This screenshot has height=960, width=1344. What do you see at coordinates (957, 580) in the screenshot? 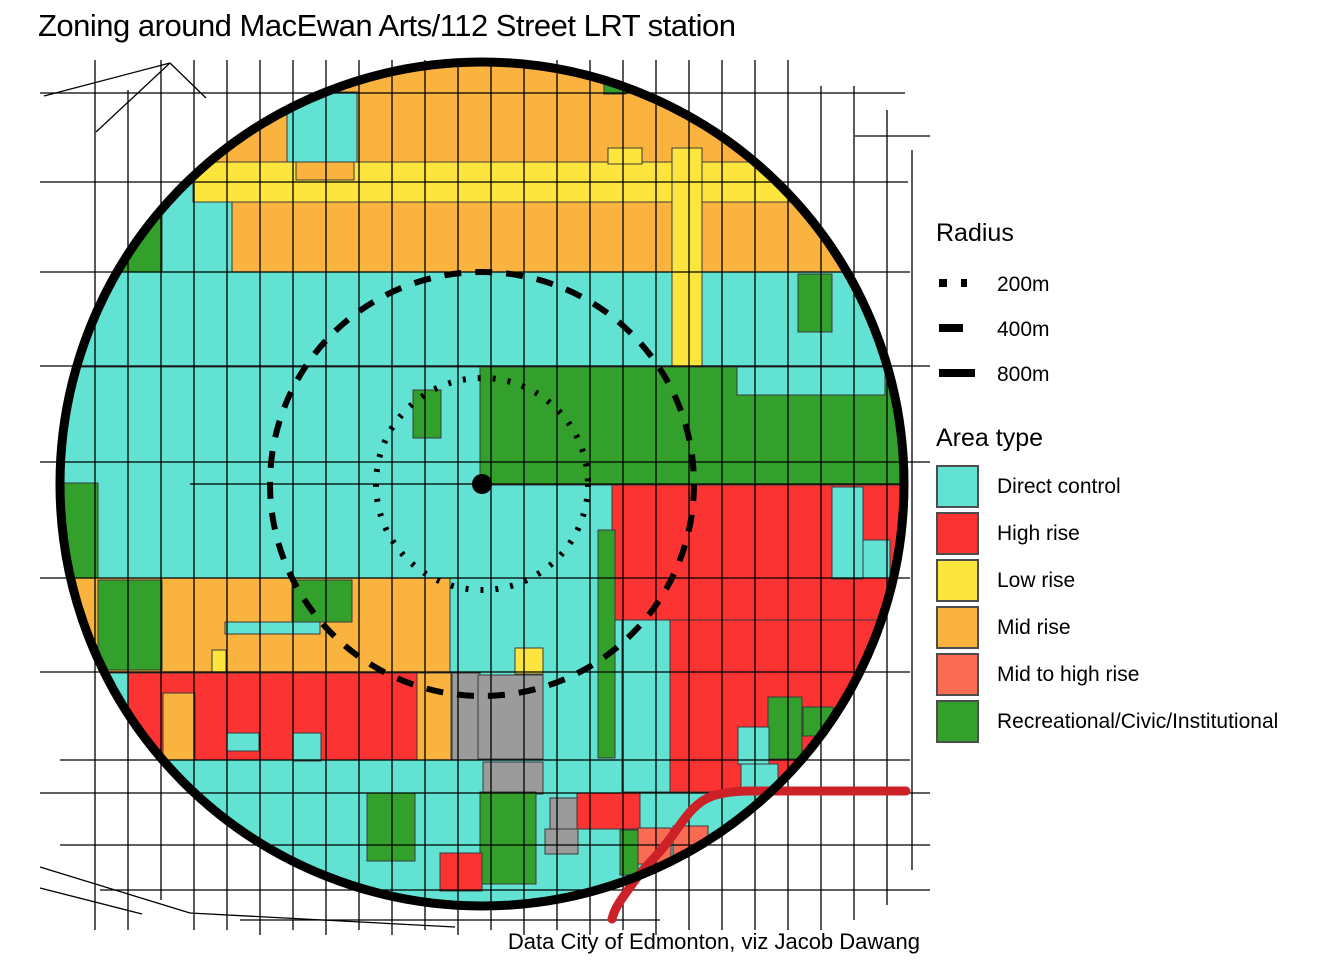
I see `legend-swatch-low_rise` at bounding box center [957, 580].